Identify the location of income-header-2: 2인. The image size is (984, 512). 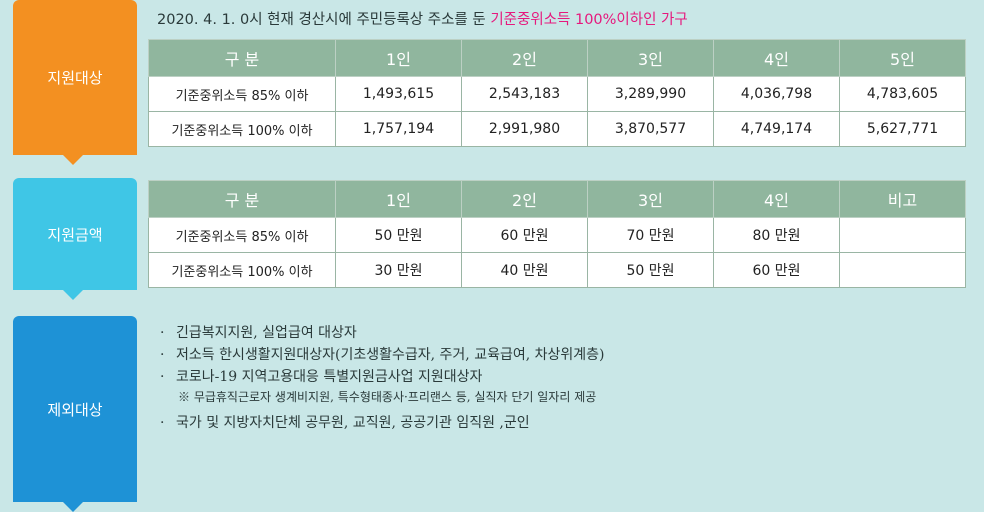
(524, 58).